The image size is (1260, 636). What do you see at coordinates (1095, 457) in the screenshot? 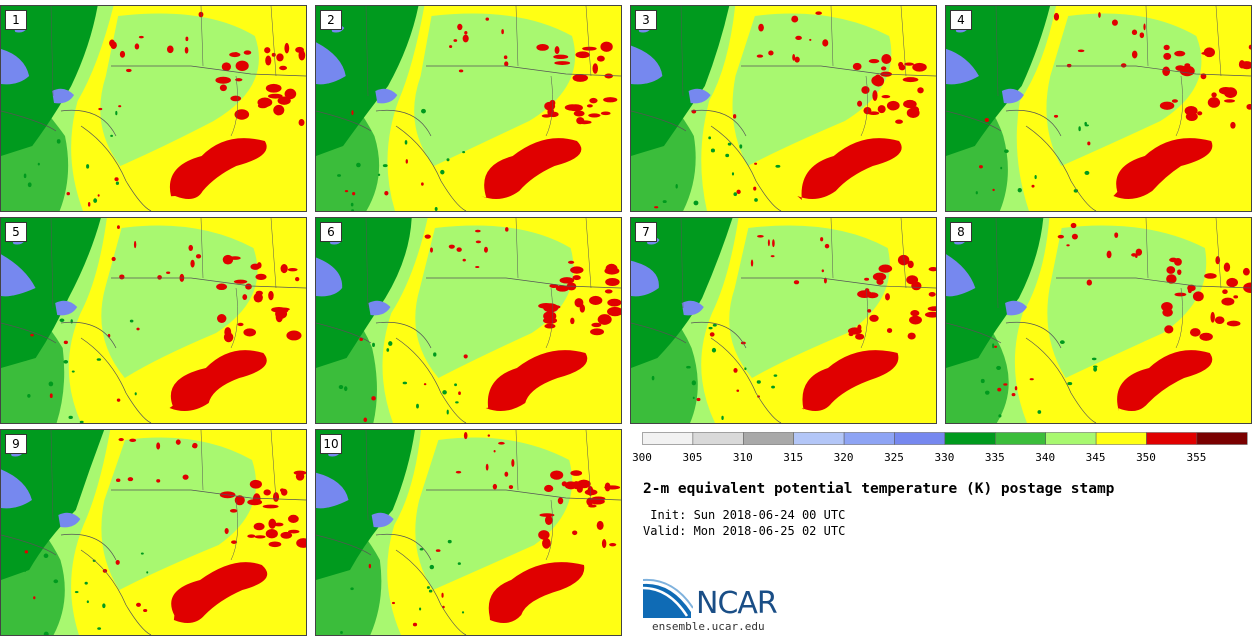
I see `colorbar-tick-label: 345` at bounding box center [1095, 457].